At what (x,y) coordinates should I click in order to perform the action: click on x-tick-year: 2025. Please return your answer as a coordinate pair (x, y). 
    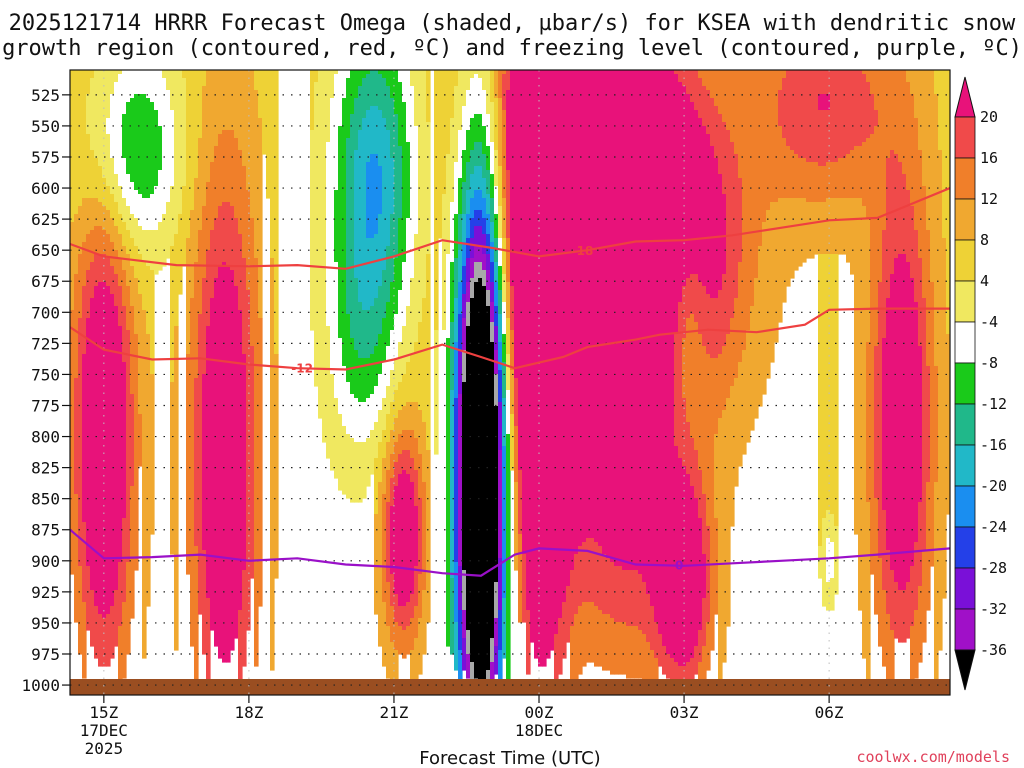
    Looking at the image, I should click on (104, 748).